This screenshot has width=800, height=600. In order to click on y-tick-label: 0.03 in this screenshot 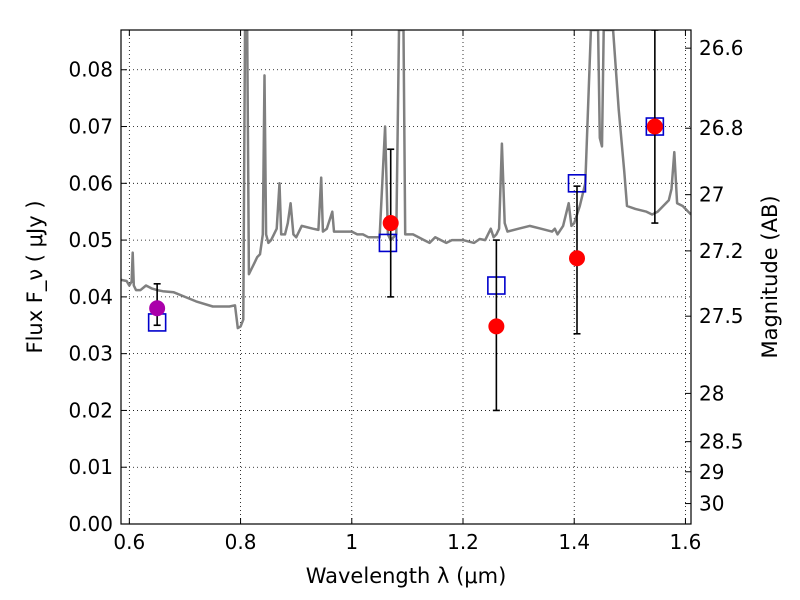, I will do `click(90, 354)`.